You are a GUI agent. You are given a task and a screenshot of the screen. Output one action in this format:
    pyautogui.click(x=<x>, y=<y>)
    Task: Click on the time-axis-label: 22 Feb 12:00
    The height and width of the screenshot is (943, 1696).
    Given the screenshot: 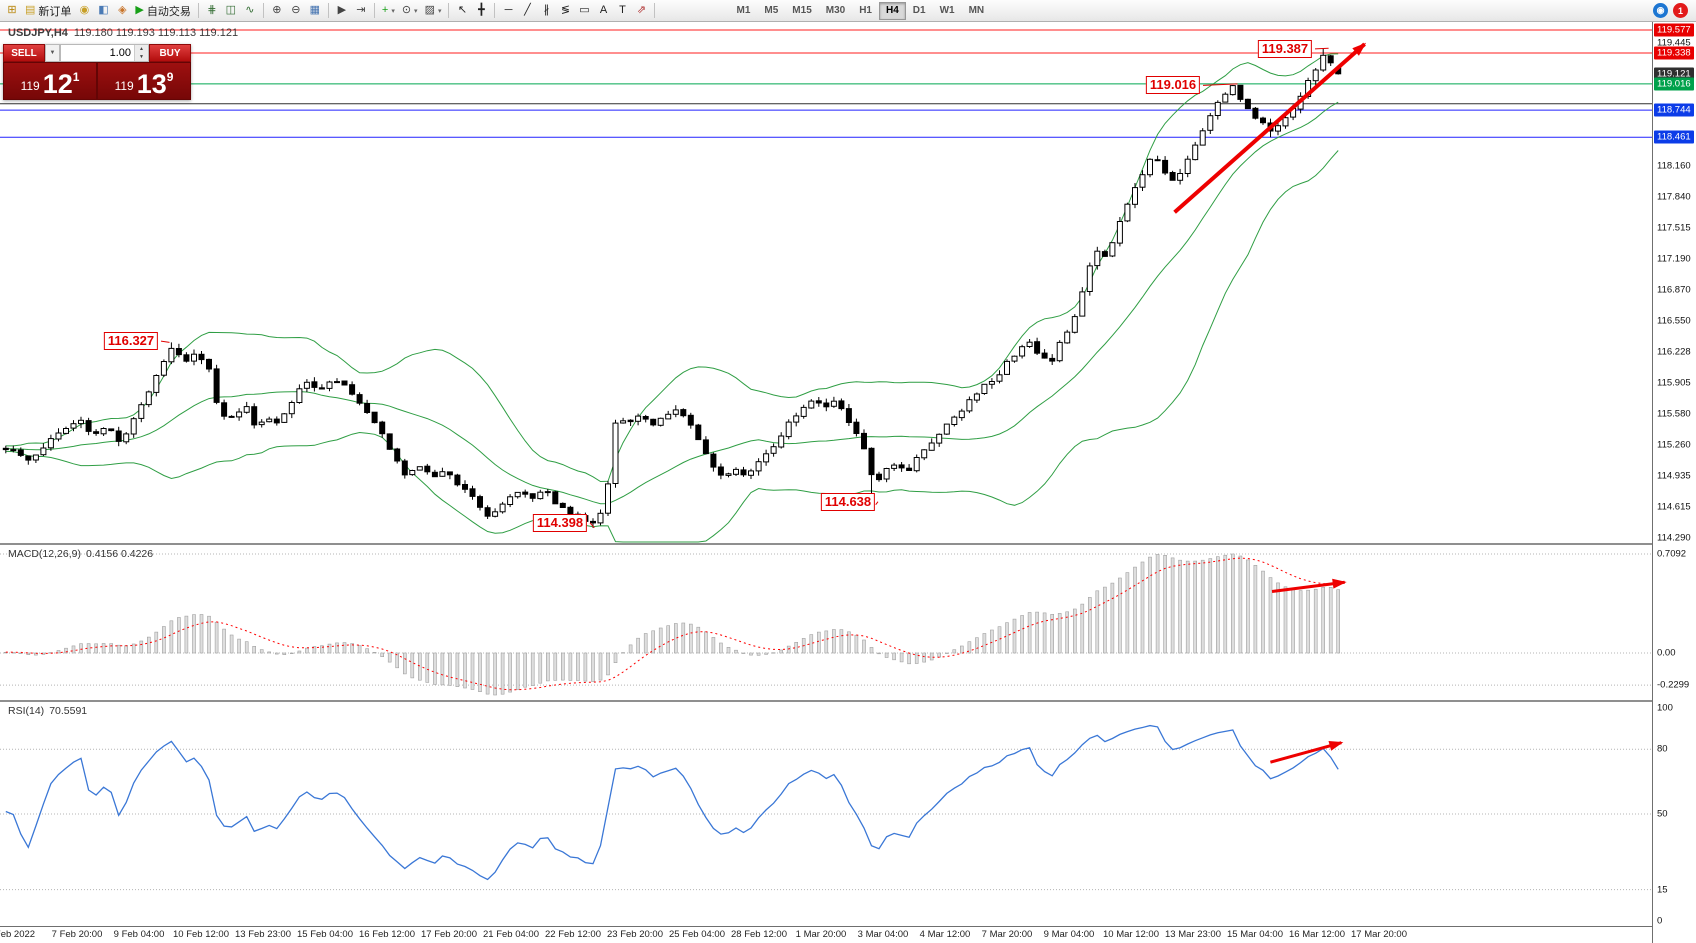 What is the action you would take?
    pyautogui.click(x=573, y=934)
    